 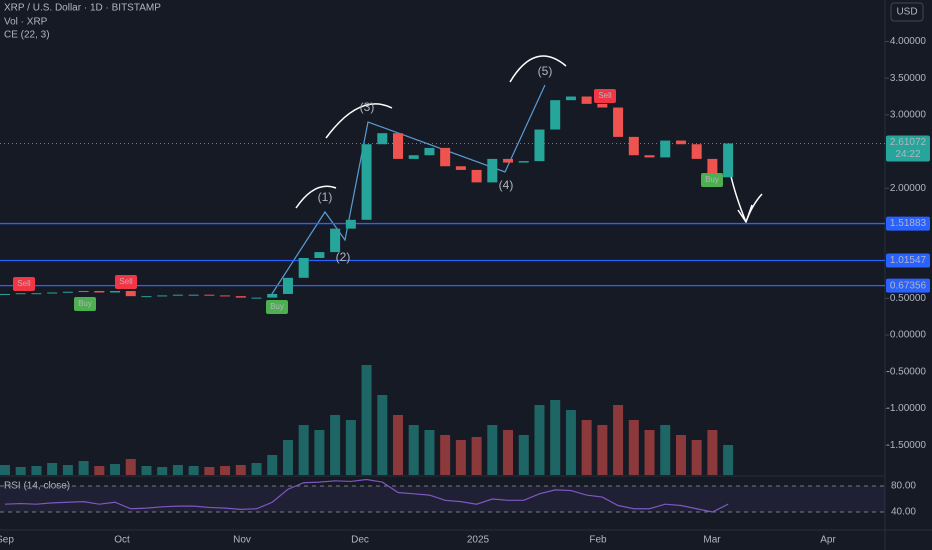 I want to click on y-tick-label: -1.50000, so click(x=907, y=445).